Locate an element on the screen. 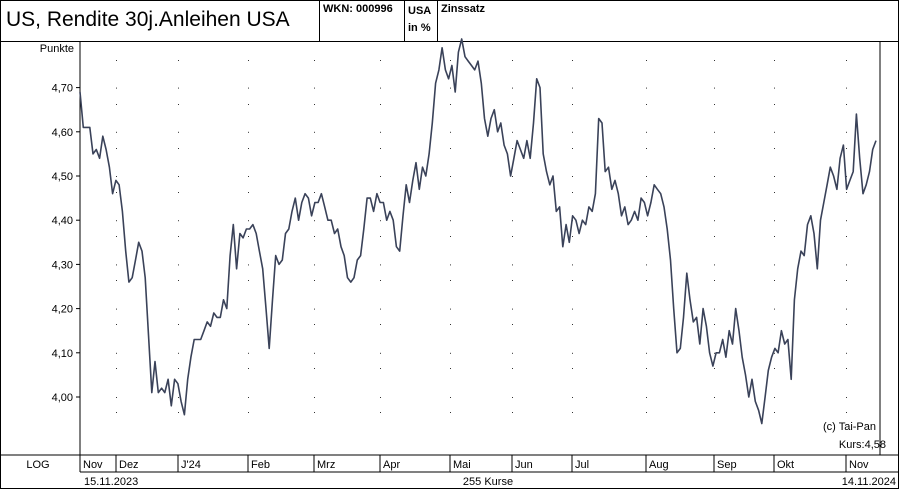  unit-line-2: in % is located at coordinates (419, 28).